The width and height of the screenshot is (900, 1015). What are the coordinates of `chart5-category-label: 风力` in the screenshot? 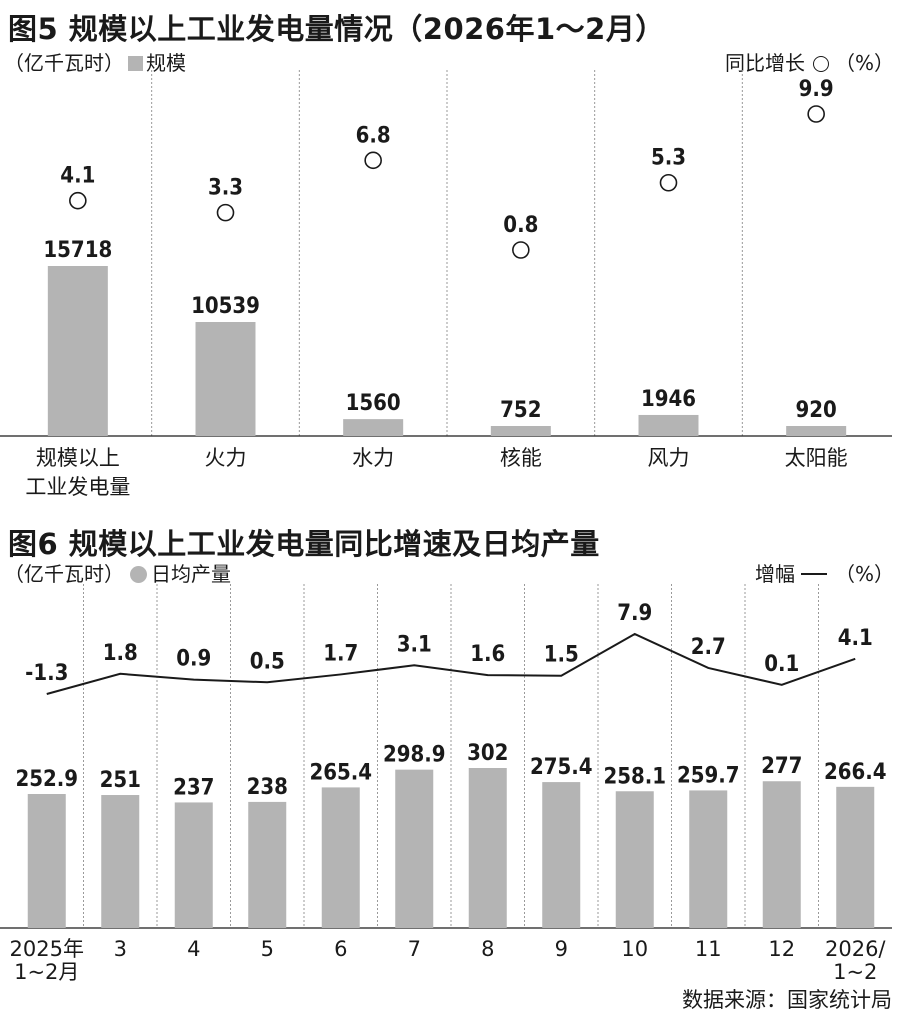 It's located at (669, 458).